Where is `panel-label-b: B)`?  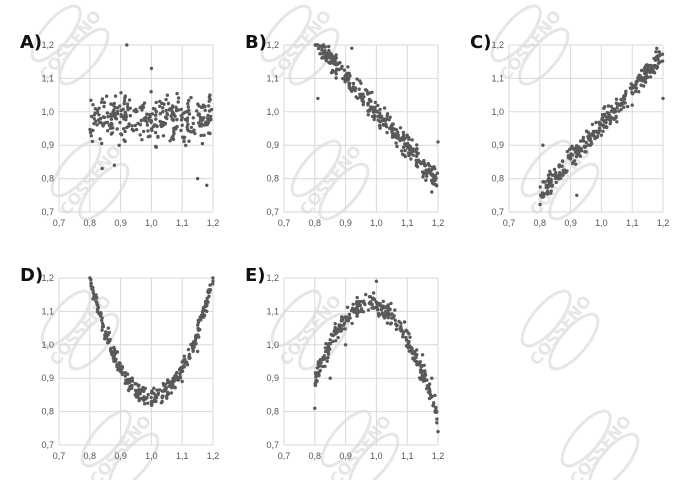
panel-label-b: B) is located at coordinates (256, 42).